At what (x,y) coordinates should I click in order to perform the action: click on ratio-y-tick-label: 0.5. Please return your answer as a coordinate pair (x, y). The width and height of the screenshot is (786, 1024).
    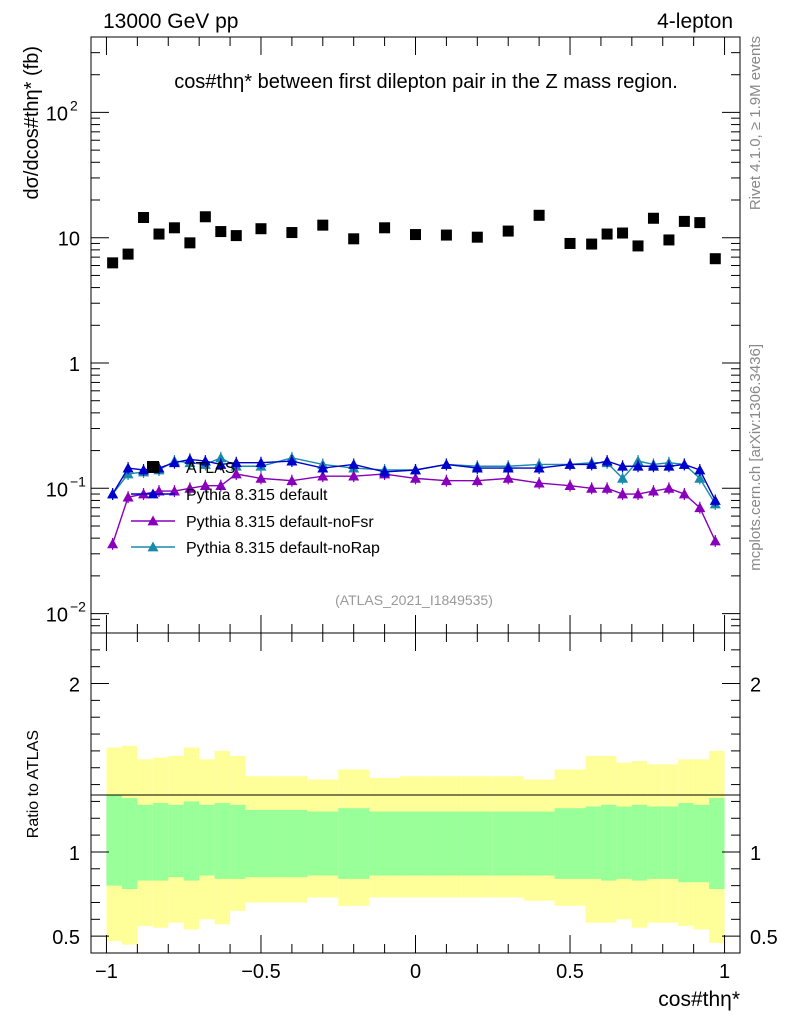
    Looking at the image, I should click on (66, 938).